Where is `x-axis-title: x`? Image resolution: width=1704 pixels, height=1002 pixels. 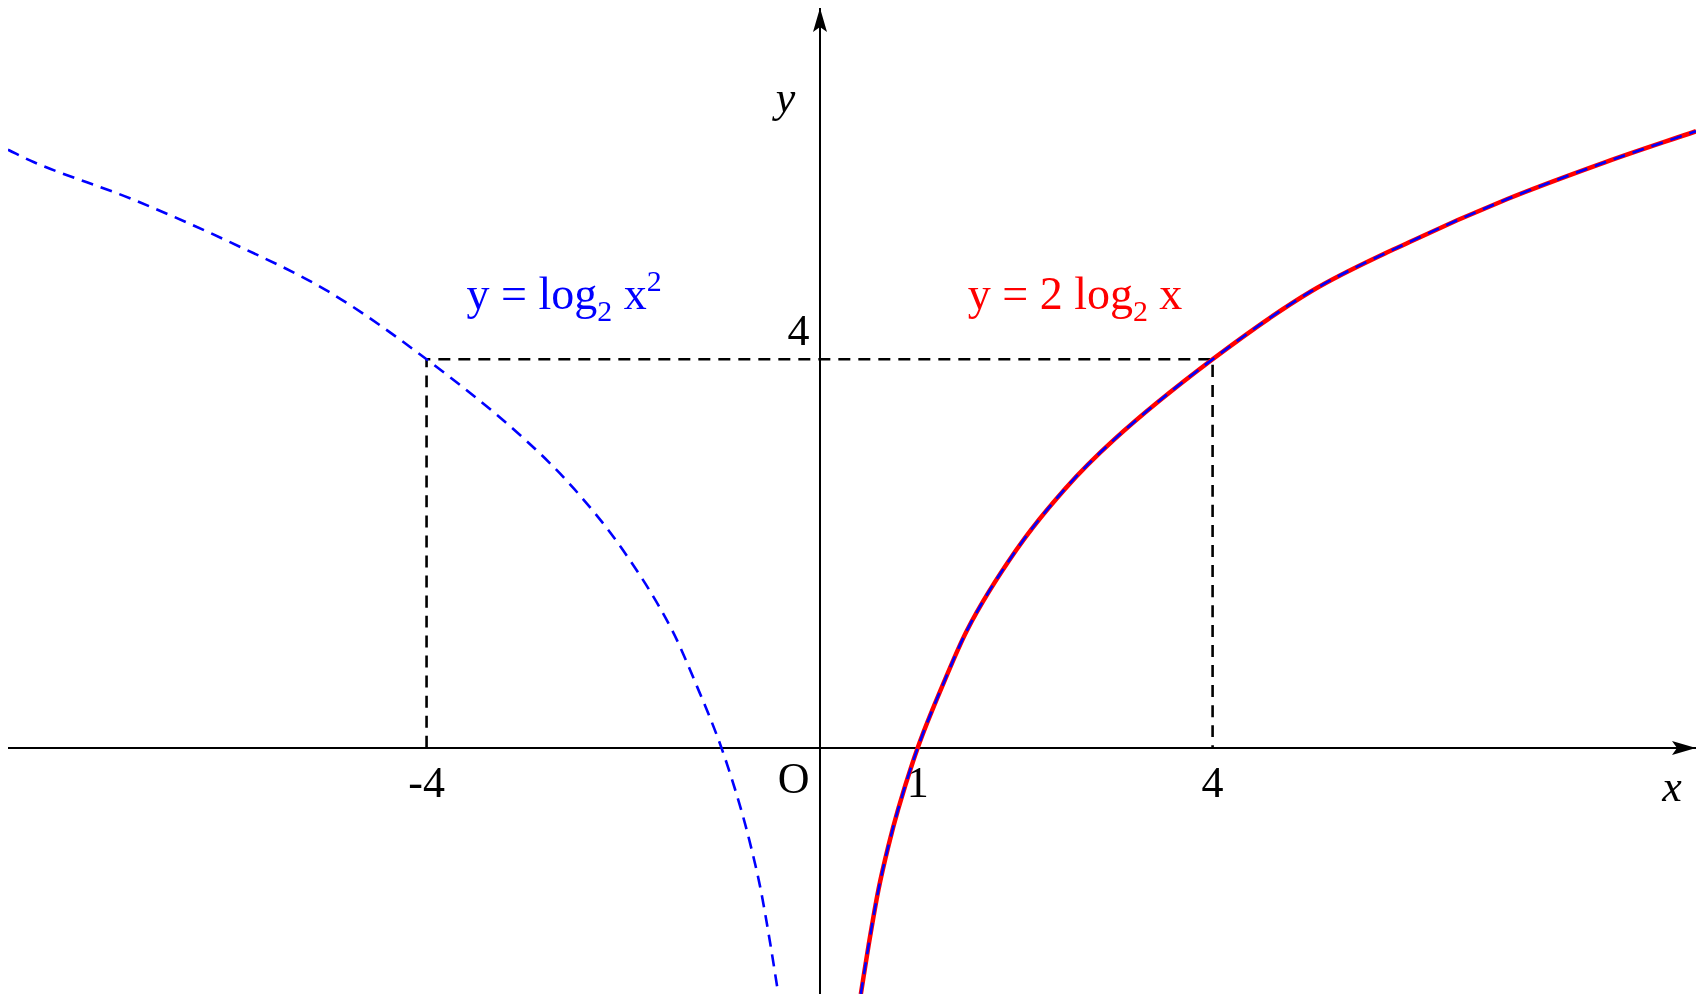 x-axis-title: x is located at coordinates (1672, 787).